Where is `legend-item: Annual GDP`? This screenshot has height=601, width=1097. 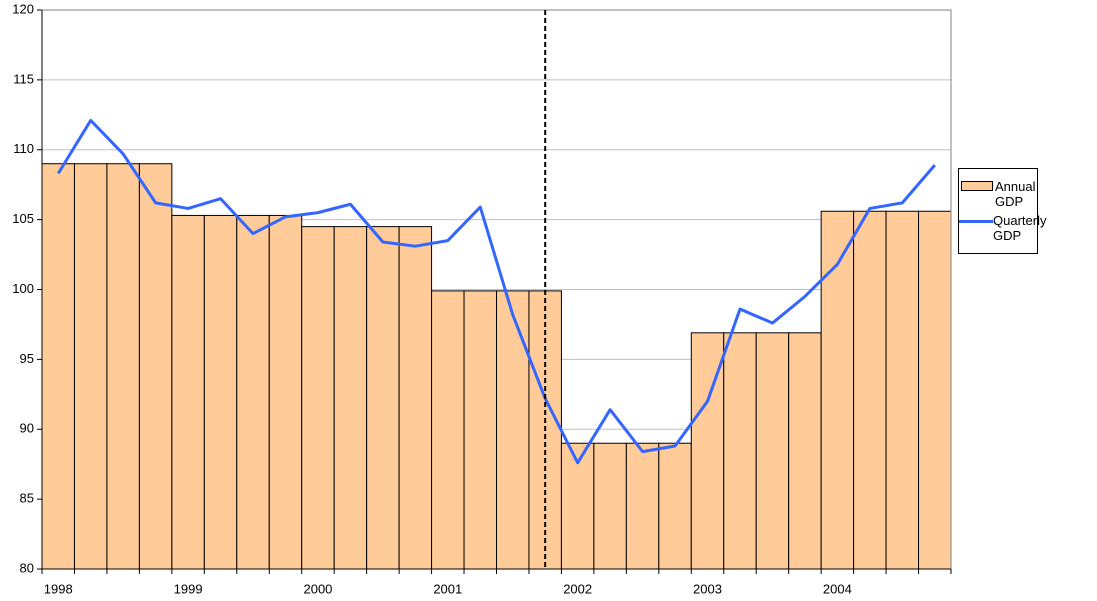
legend-item: Annual GDP is located at coordinates (998, 194).